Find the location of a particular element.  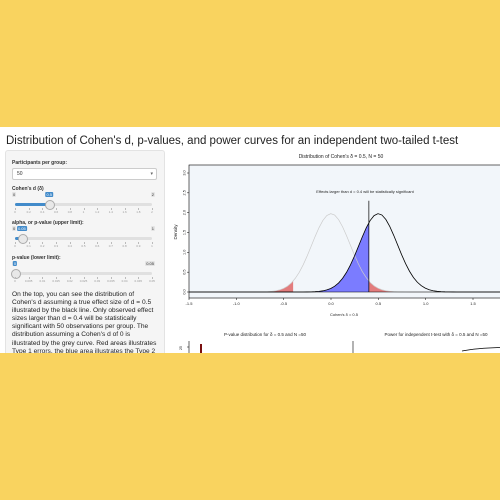

cohens-d-slider: 0 2 0.5 0 0.2 0.4 0.6 0.8 1 1.2 1.4 1.6 1.8 2 is located at coordinates (83, 203).